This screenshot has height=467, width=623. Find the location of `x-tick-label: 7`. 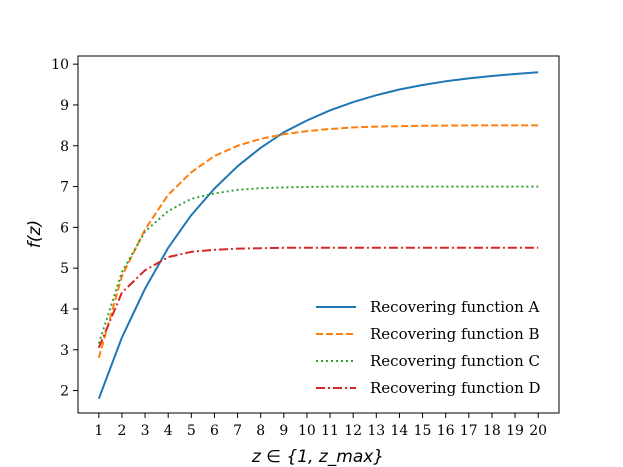

x-tick-label: 7 is located at coordinates (237, 431).